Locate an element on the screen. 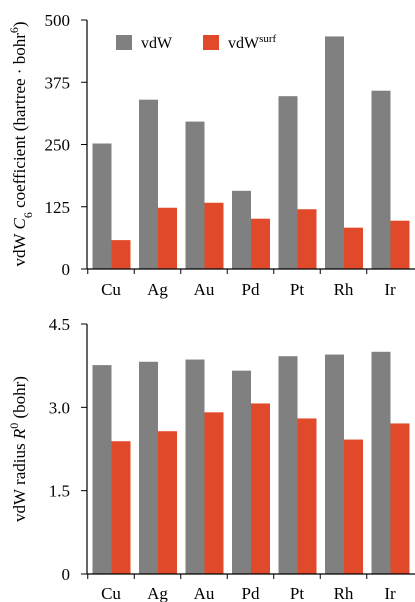 The height and width of the screenshot is (602, 415). y-tick-label: 375 is located at coordinates (58, 82).